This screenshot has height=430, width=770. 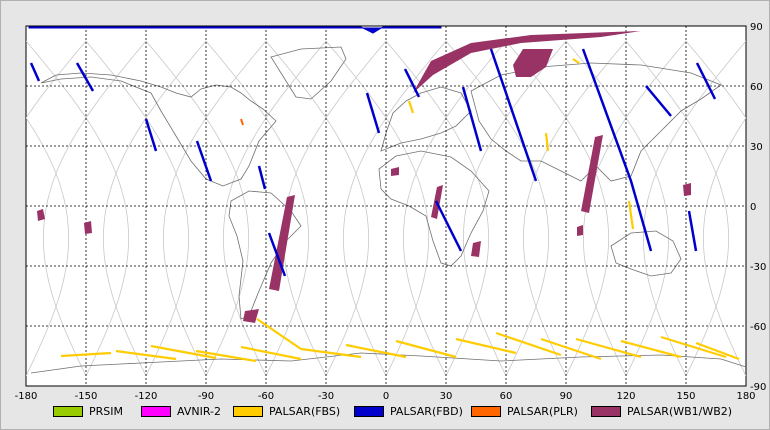 What do you see at coordinates (580, 230) in the screenshot?
I see `swath-wb-indian` at bounding box center [580, 230].